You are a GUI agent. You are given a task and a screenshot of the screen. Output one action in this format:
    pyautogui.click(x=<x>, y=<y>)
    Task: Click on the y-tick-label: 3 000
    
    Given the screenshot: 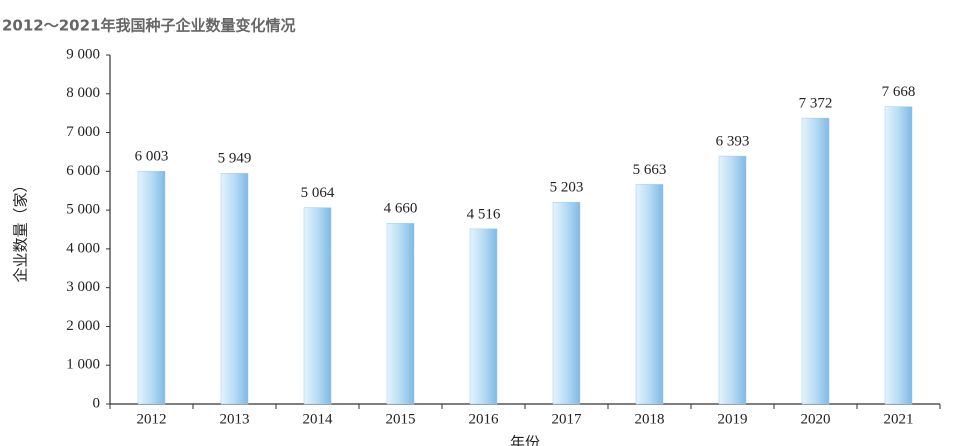 What is the action you would take?
    pyautogui.click(x=83, y=287)
    